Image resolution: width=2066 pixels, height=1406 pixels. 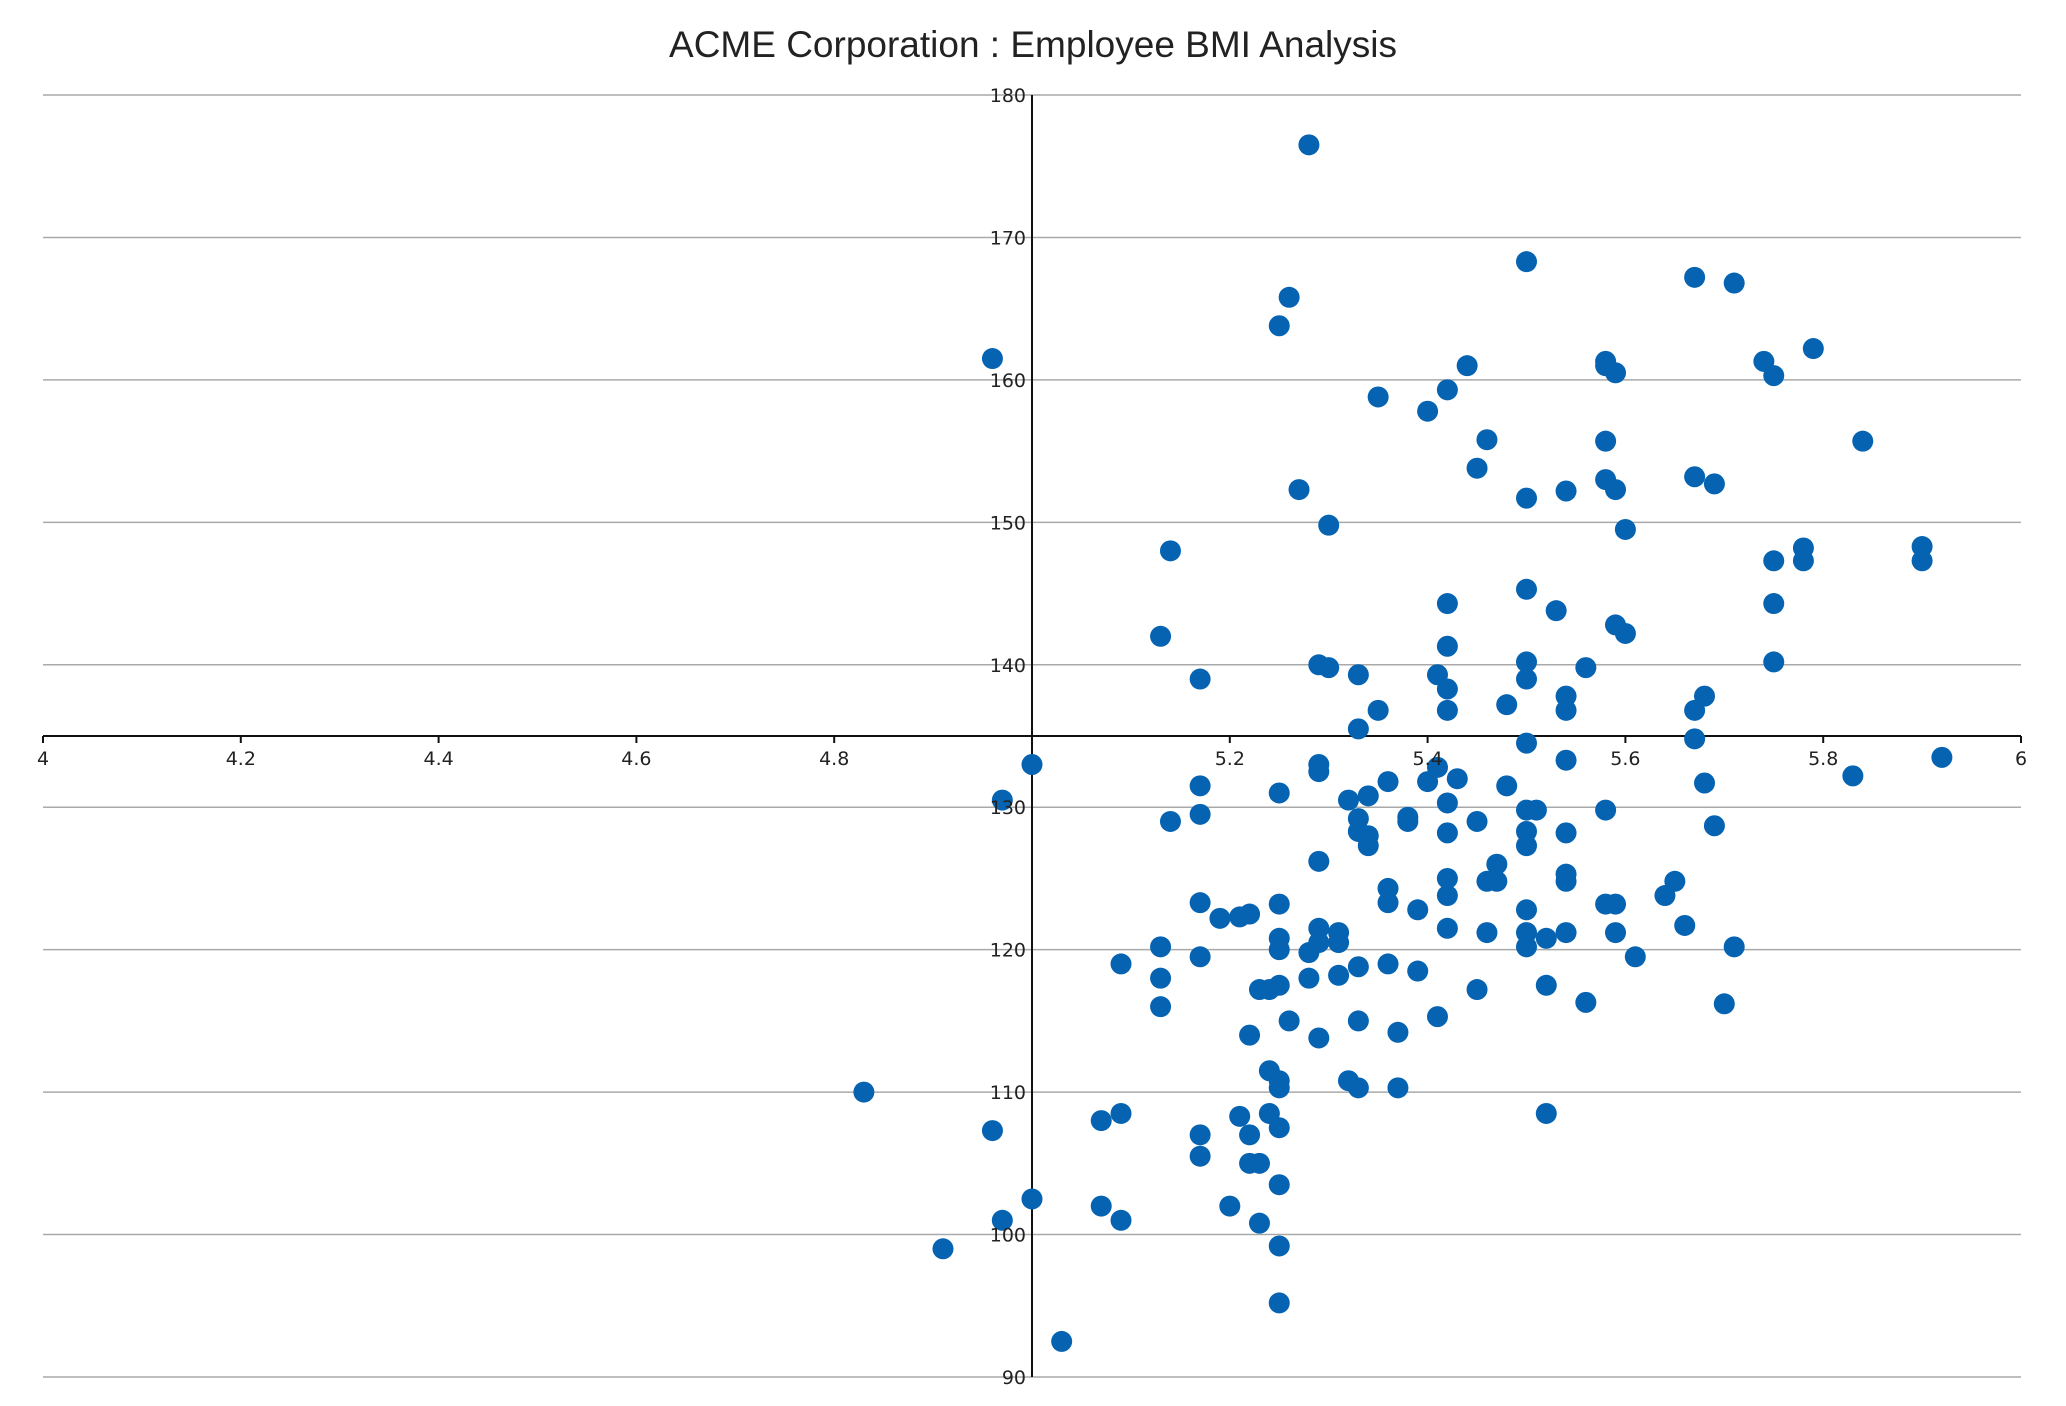 What do you see at coordinates (636, 759) in the screenshot?
I see `x-tick-label: 4.6` at bounding box center [636, 759].